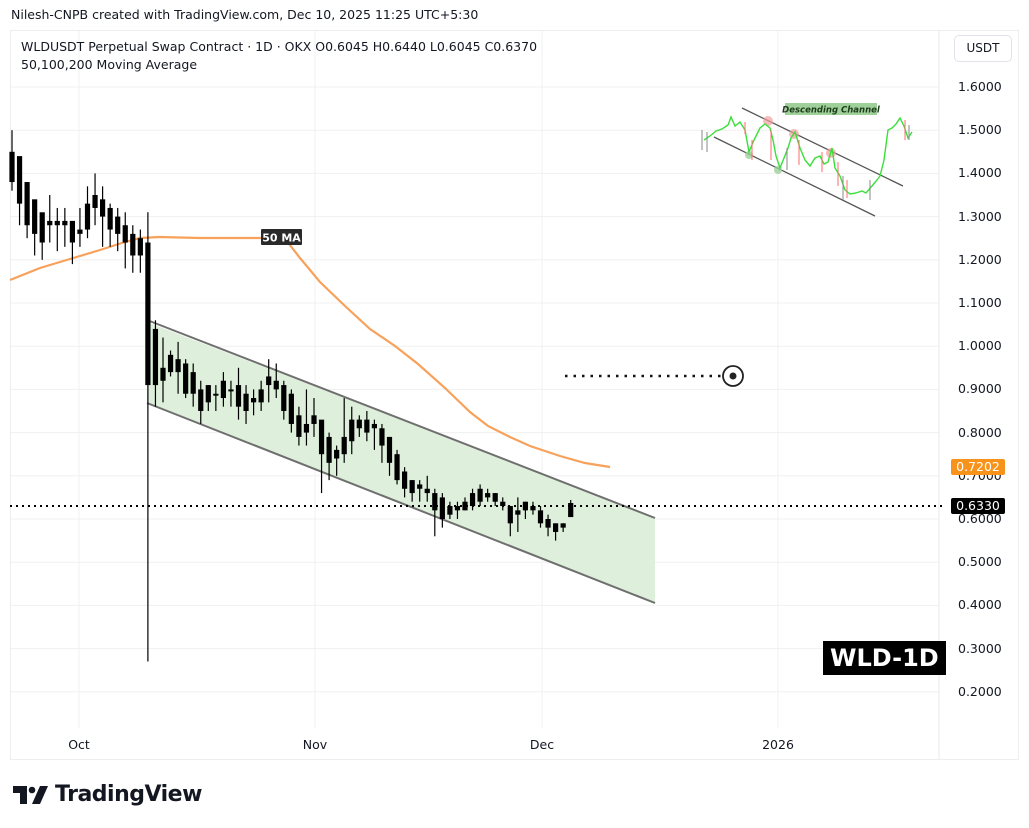 This screenshot has height=828, width=1029. What do you see at coordinates (807, 160) in the screenshot?
I see `inset-descending-channel: Descending Channel` at bounding box center [807, 160].